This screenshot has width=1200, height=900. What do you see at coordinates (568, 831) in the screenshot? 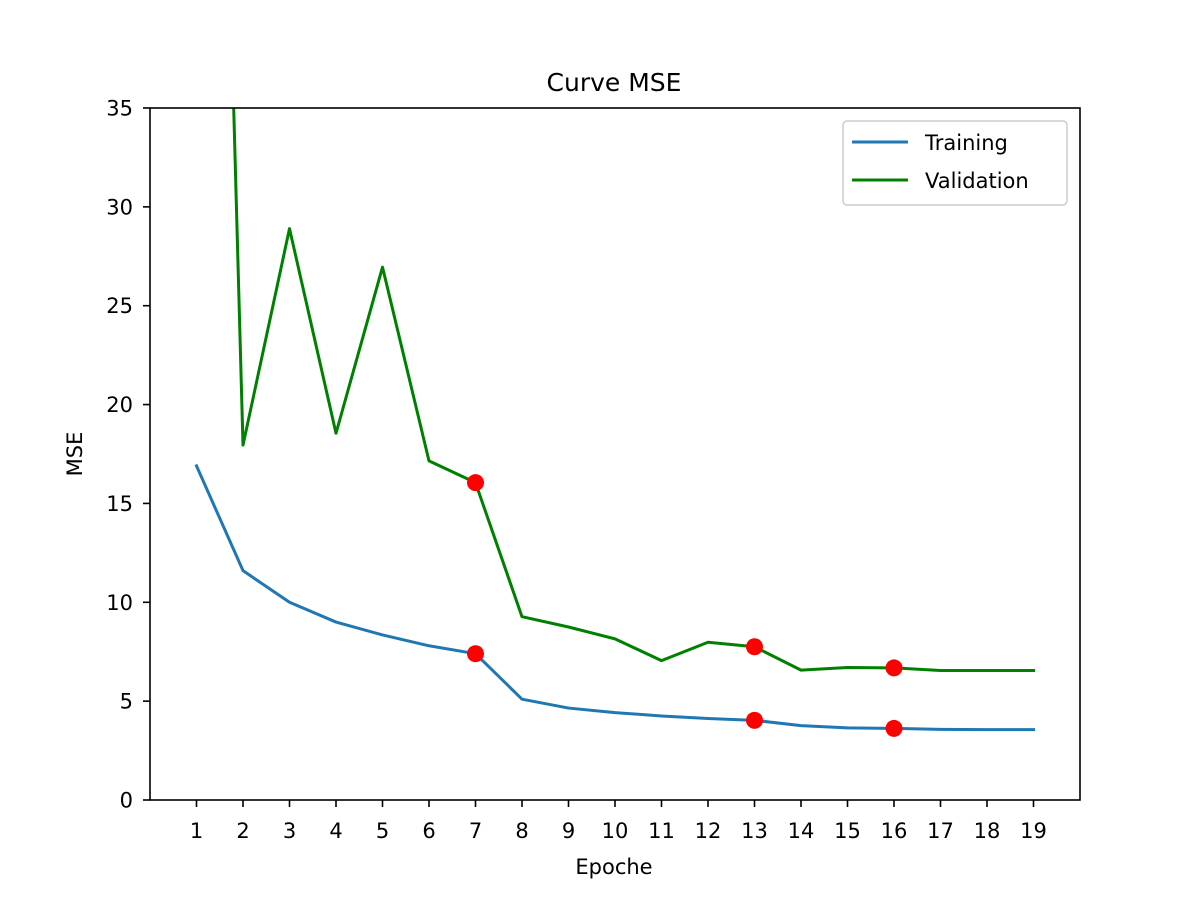
I see `x-tick-label: 9` at bounding box center [568, 831].